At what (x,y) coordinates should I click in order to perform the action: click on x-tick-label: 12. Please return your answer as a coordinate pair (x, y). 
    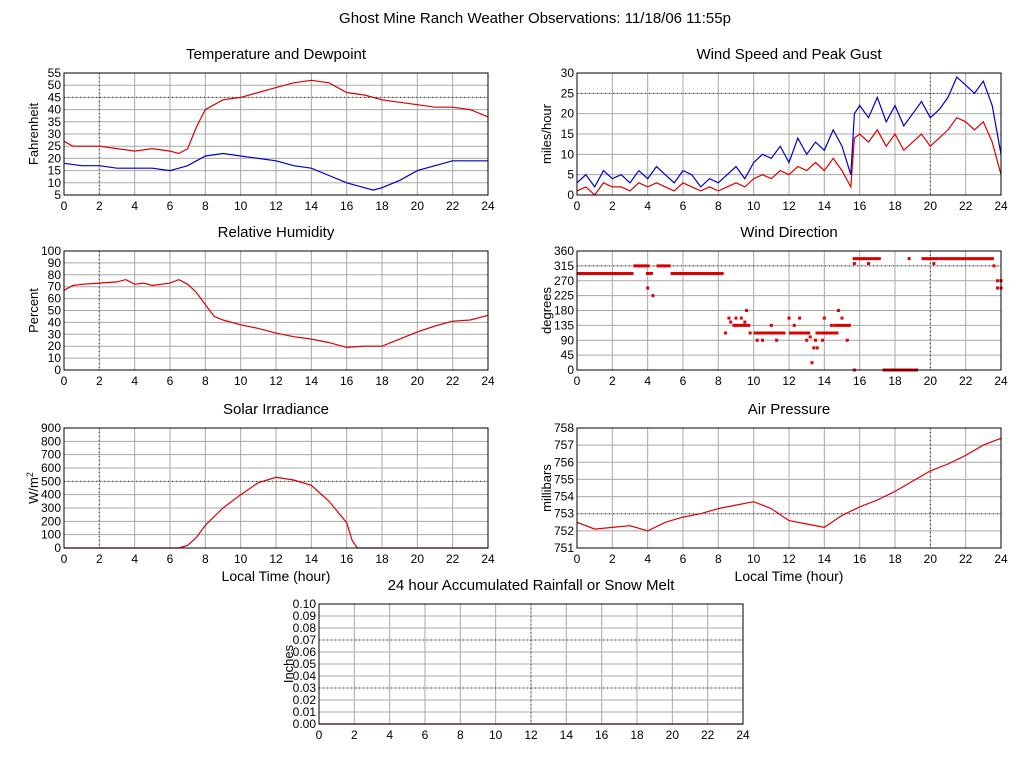
    Looking at the image, I should click on (789, 381).